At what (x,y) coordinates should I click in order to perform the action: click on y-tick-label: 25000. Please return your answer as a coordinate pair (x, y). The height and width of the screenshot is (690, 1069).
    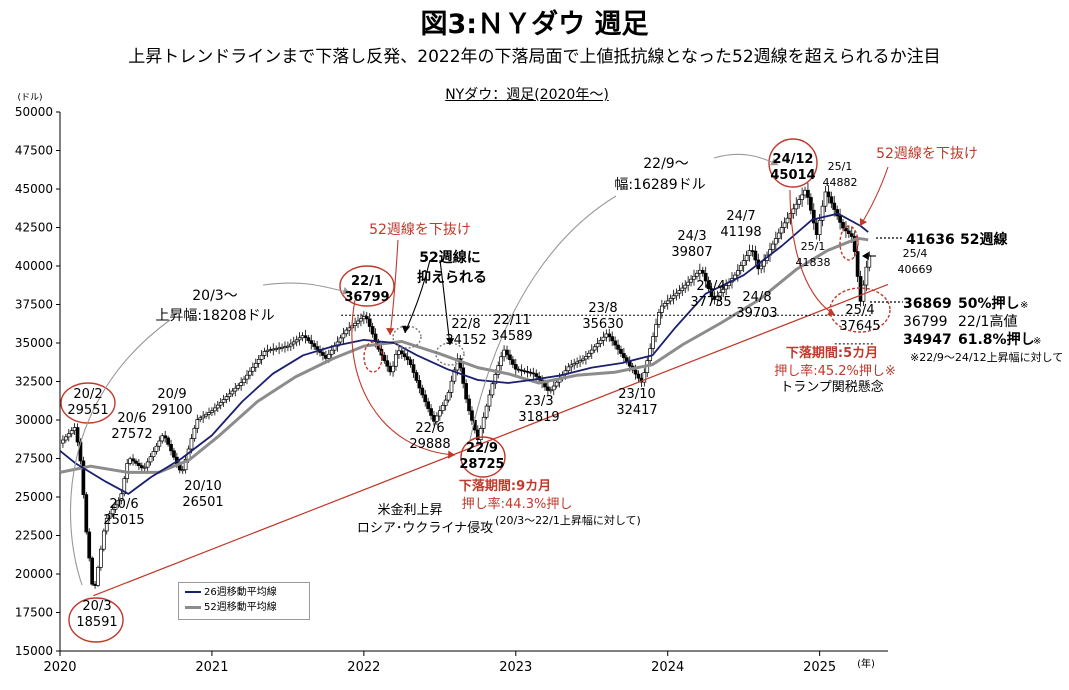
    Looking at the image, I should click on (34, 497).